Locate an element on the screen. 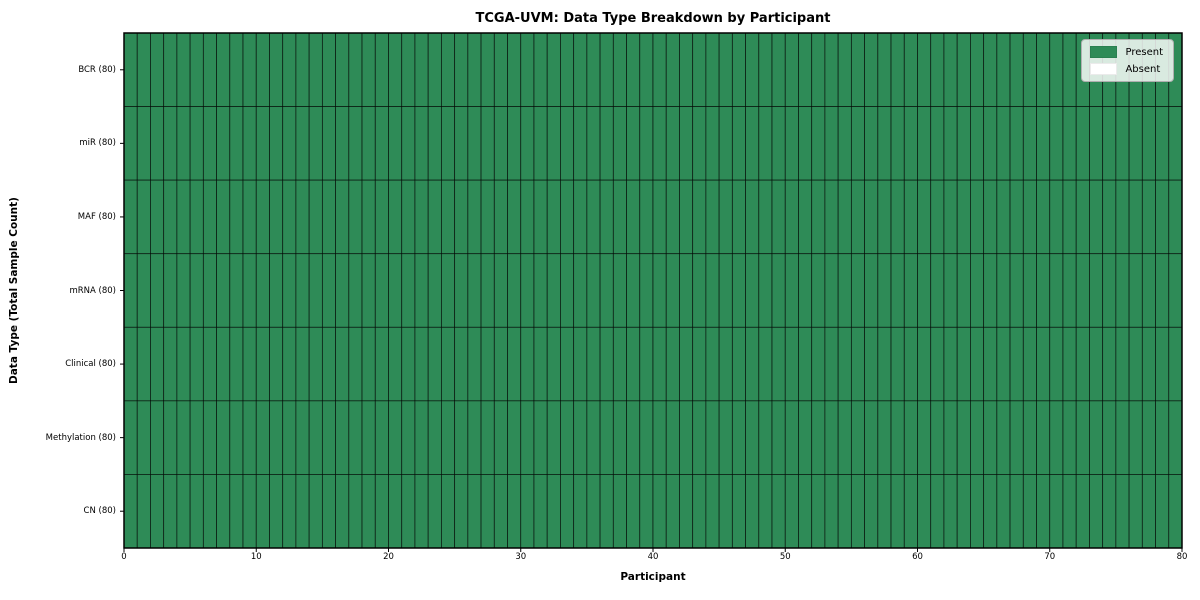 This screenshot has height=600, width=1200. x-tick-label: 20 is located at coordinates (388, 557).